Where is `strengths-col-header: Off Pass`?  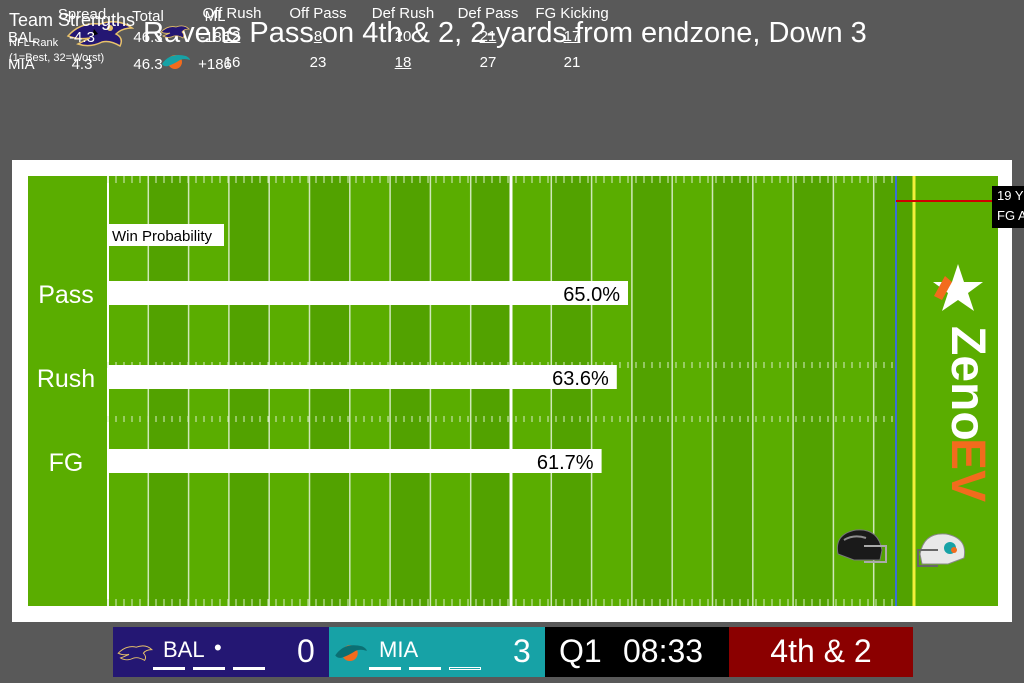
strengths-col-header: Off Pass is located at coordinates (318, 13).